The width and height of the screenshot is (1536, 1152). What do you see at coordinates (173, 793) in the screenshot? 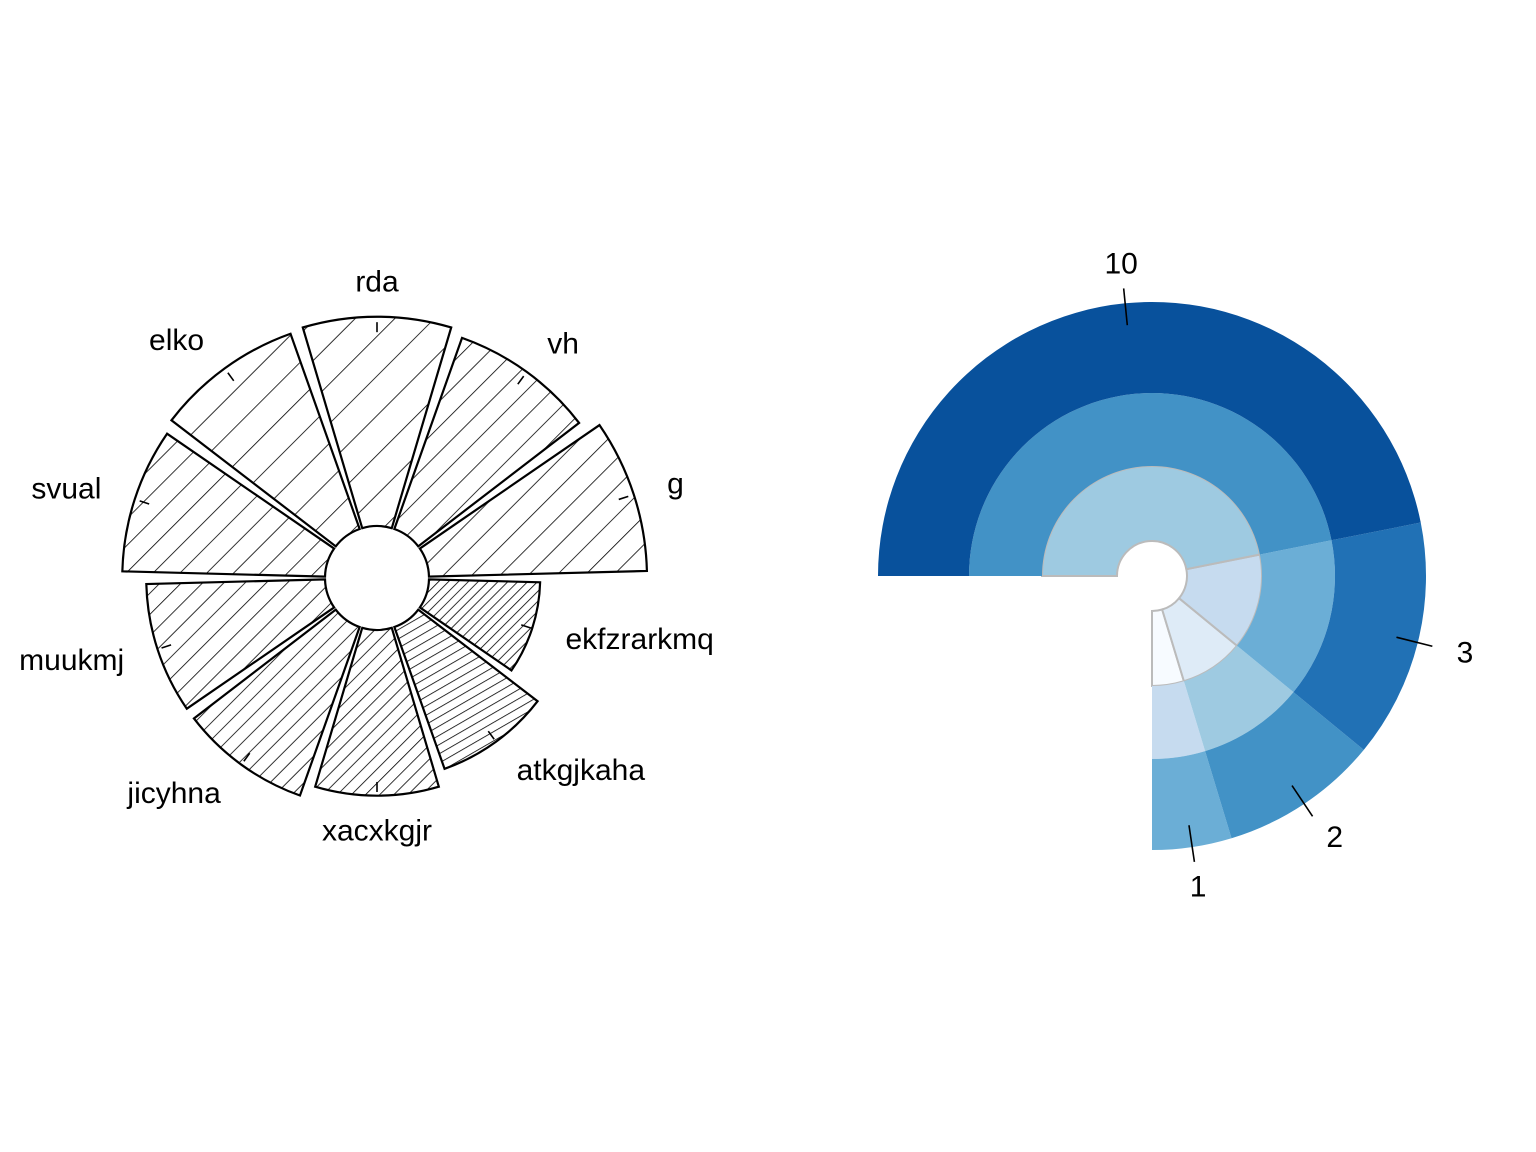
I see `label-jicyhna: jicyhna` at bounding box center [173, 793].